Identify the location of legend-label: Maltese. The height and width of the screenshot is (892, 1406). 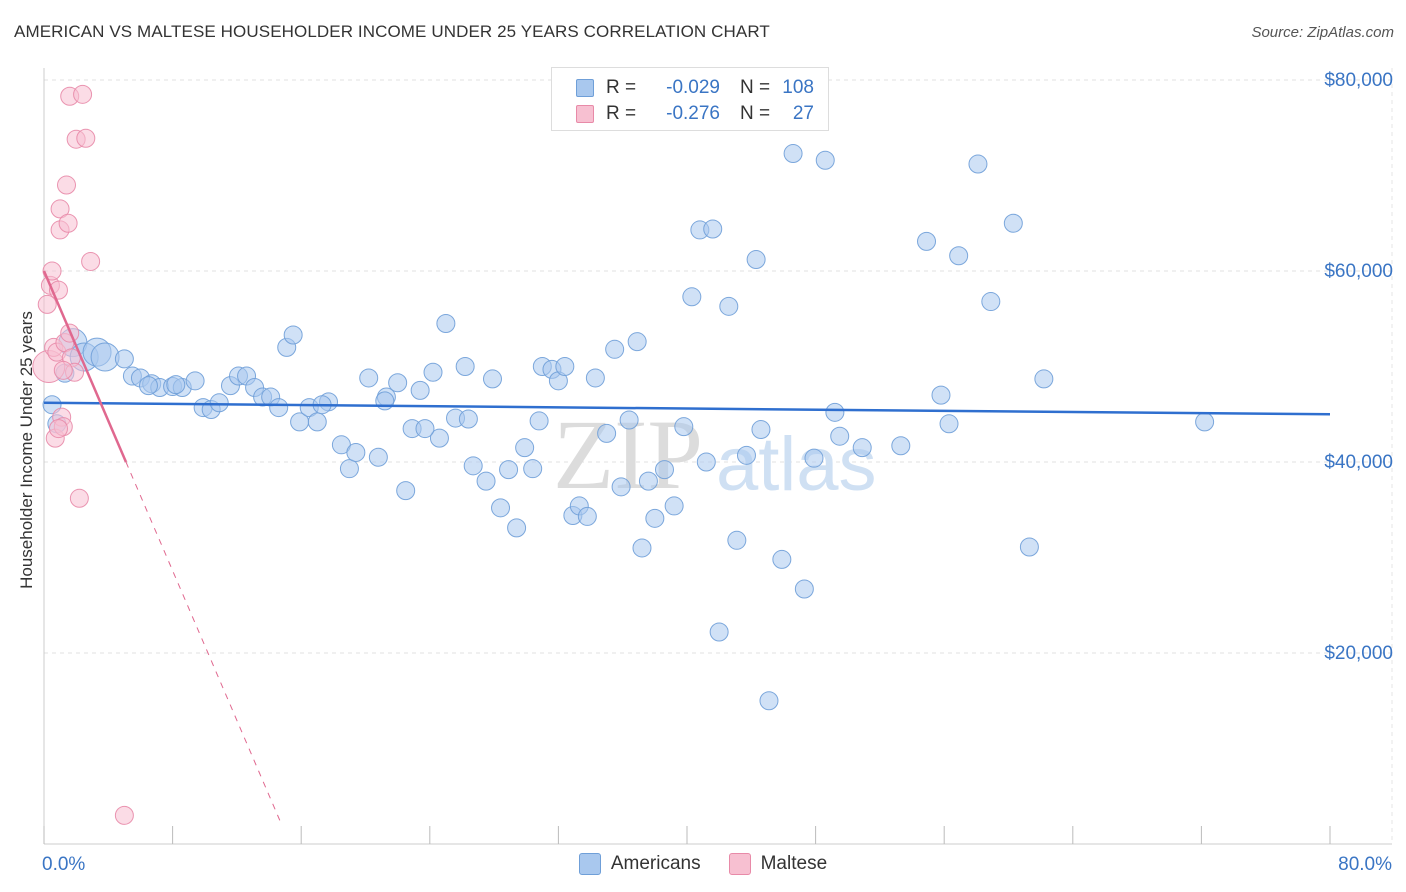
(794, 863).